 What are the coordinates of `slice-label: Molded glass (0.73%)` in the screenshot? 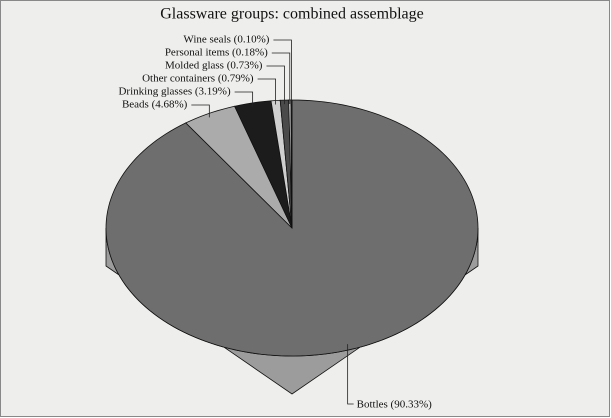 It's located at (214, 66).